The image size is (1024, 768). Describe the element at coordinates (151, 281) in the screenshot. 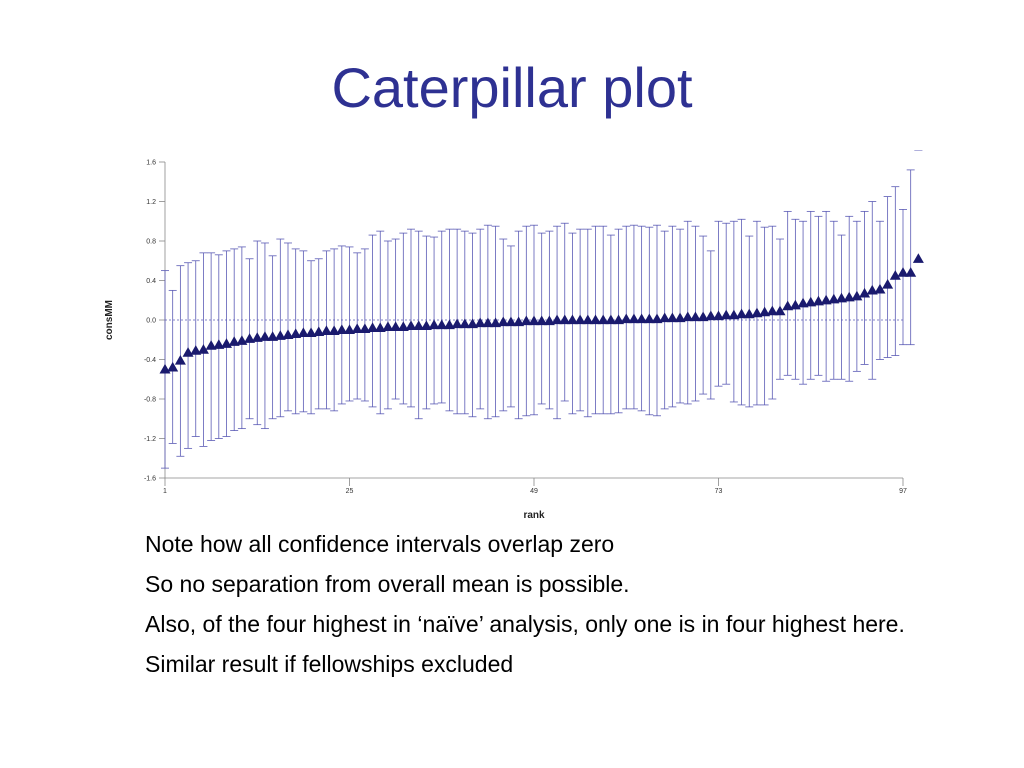

I see `y-tick-label: 0.4` at that location.